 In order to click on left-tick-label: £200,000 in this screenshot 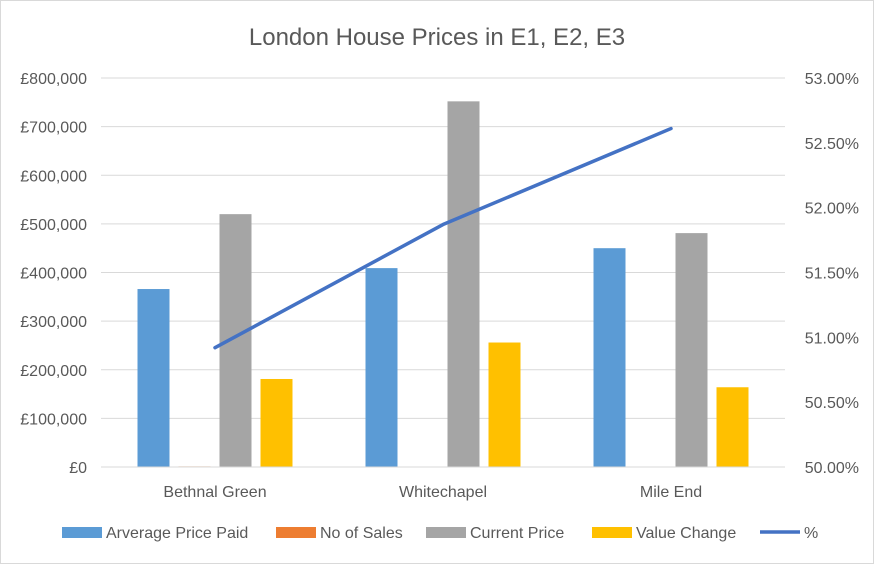, I will do `click(53, 371)`.